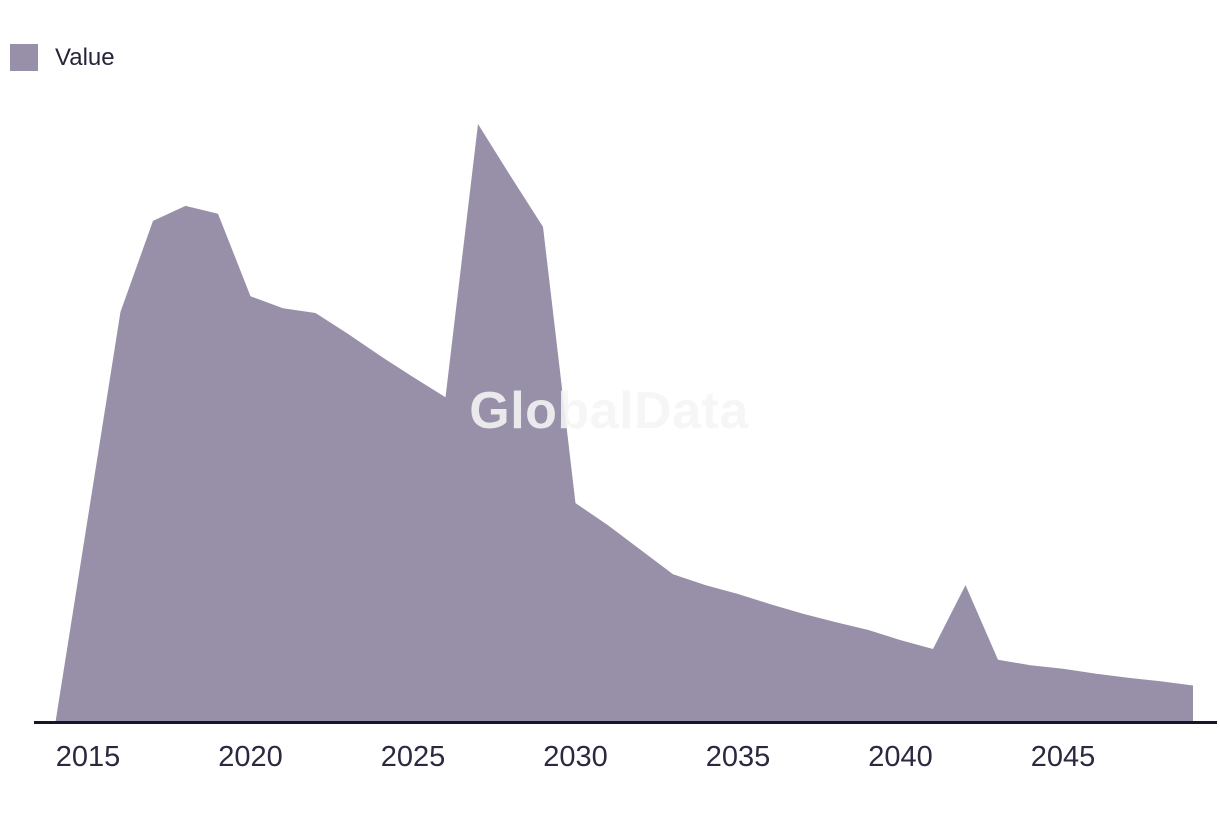 Image resolution: width=1220 pixels, height=816 pixels. What do you see at coordinates (738, 757) in the screenshot?
I see `x-axis-tick-label: 2035` at bounding box center [738, 757].